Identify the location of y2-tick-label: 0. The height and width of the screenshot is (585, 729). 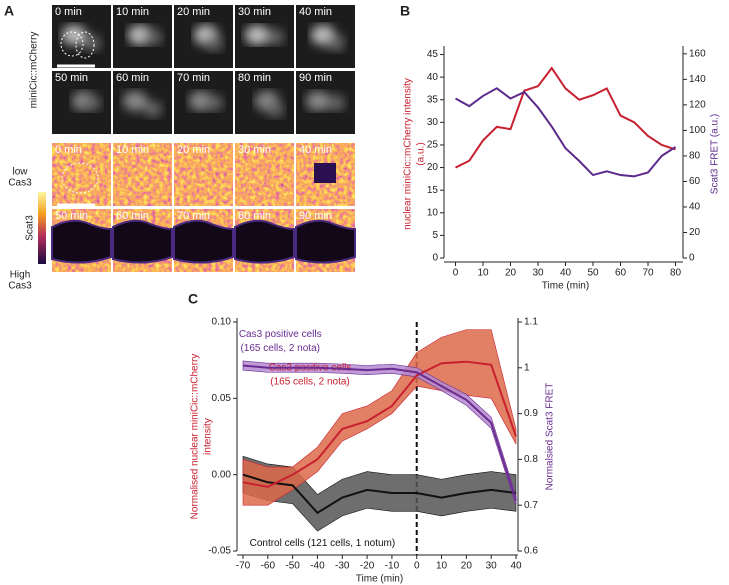
(692, 258).